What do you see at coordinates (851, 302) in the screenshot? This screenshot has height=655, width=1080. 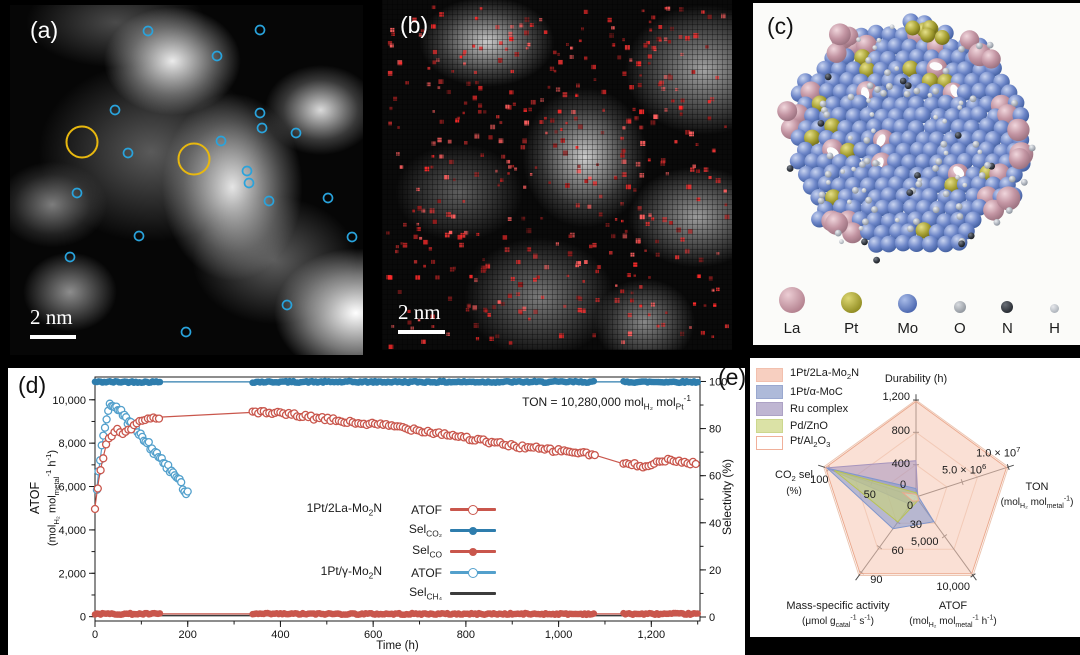 I see `element-sphere-pt` at bounding box center [851, 302].